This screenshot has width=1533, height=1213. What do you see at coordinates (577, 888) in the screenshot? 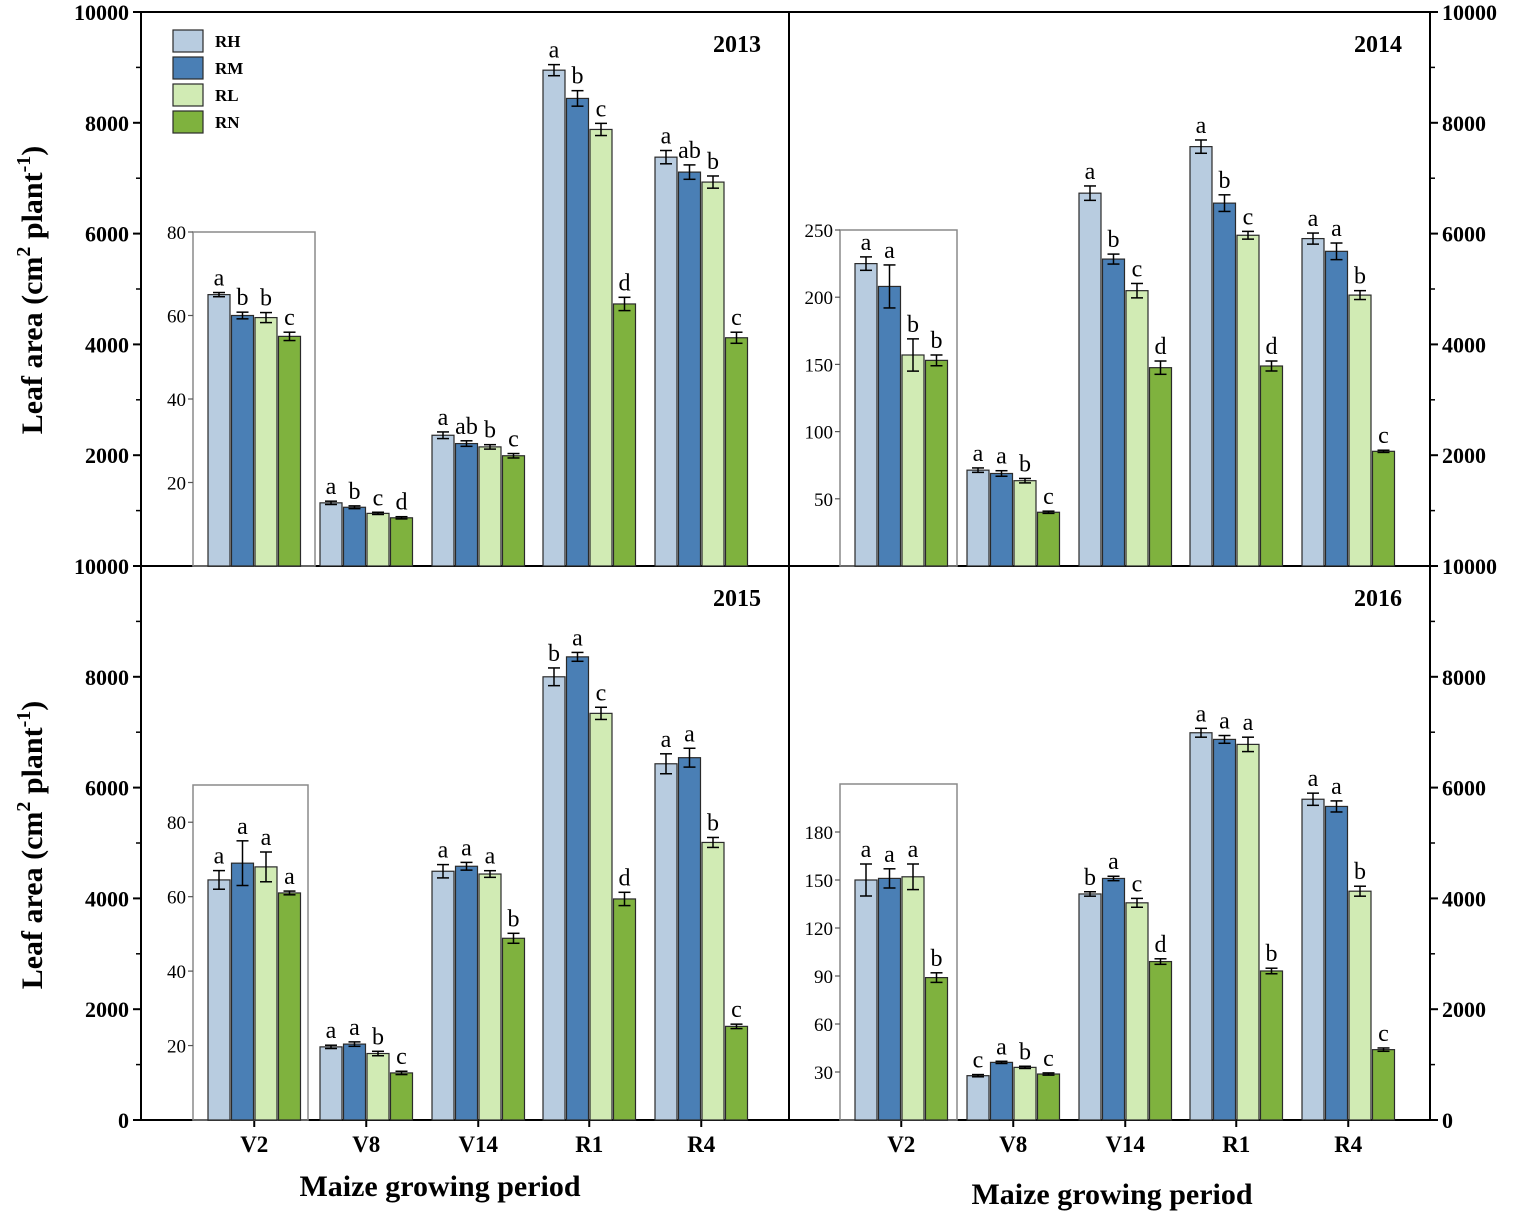
I see `bar-RM-2015-R1` at bounding box center [577, 888].